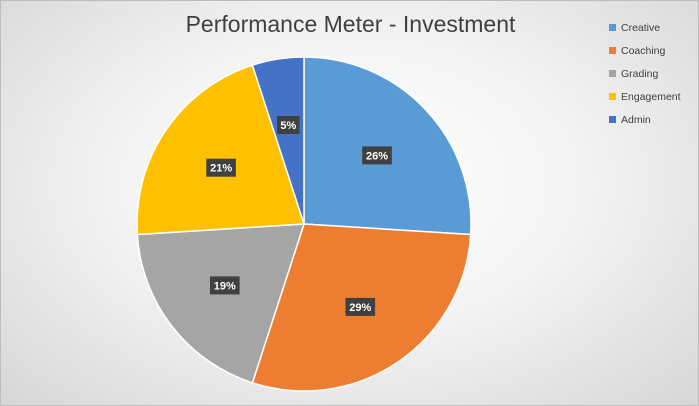 The width and height of the screenshot is (699, 406). What do you see at coordinates (278, 140) in the screenshot?
I see `pie-slice-admin` at bounding box center [278, 140].